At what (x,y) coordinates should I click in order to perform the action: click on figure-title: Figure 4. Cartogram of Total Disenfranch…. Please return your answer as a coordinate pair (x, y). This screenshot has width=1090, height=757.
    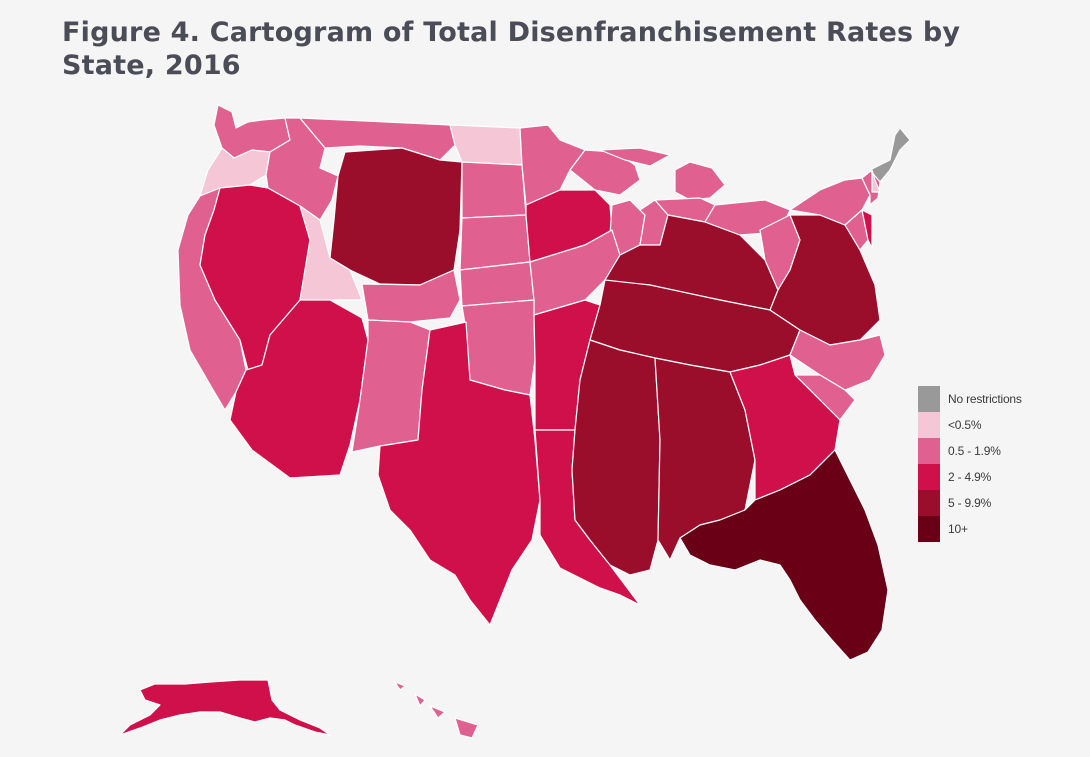
    Looking at the image, I should click on (511, 49).